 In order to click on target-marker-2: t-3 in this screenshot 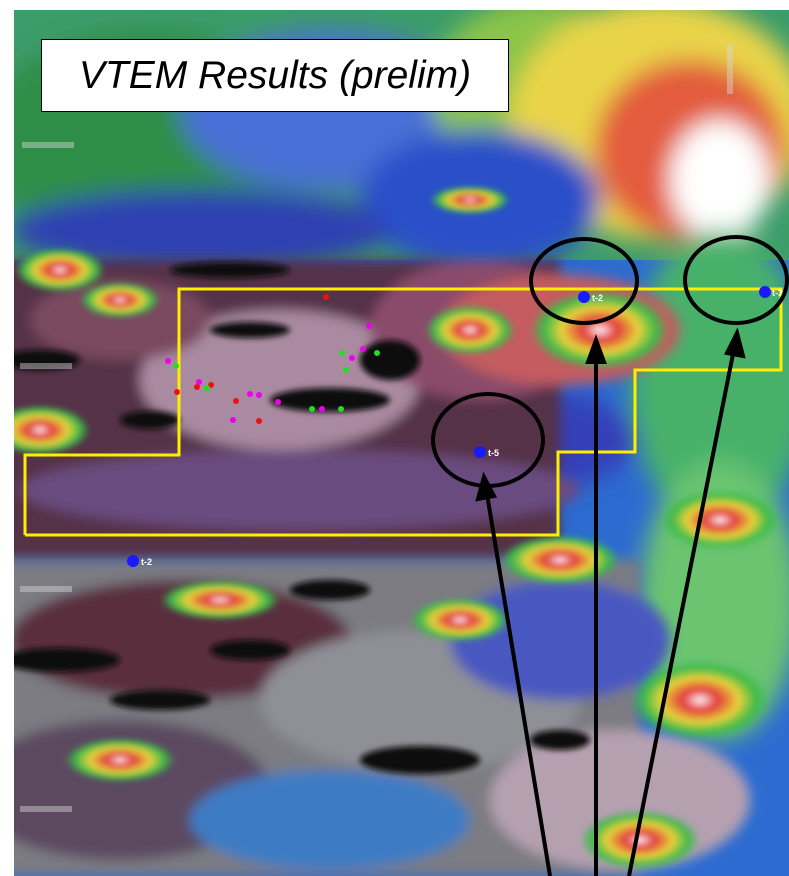, I will do `click(771, 292)`.